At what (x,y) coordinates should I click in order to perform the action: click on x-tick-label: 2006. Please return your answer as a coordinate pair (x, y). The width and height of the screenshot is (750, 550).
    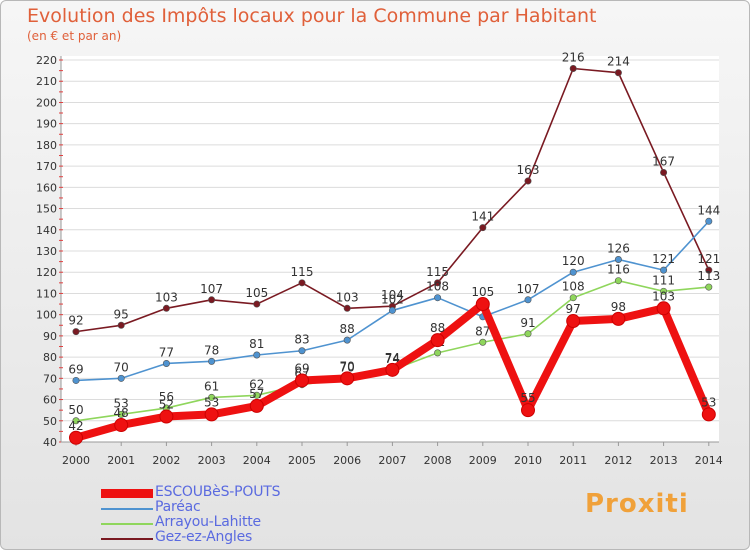
    Looking at the image, I should click on (347, 460).